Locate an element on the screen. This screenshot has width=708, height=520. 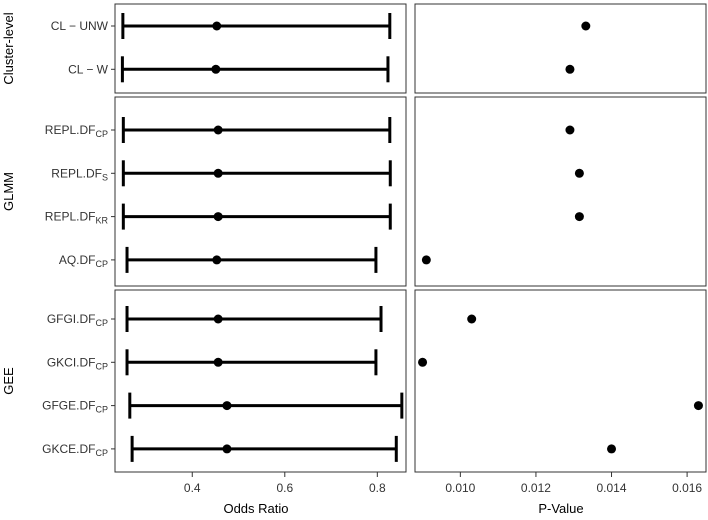
p-value-point-repl-df-cp is located at coordinates (570, 130).